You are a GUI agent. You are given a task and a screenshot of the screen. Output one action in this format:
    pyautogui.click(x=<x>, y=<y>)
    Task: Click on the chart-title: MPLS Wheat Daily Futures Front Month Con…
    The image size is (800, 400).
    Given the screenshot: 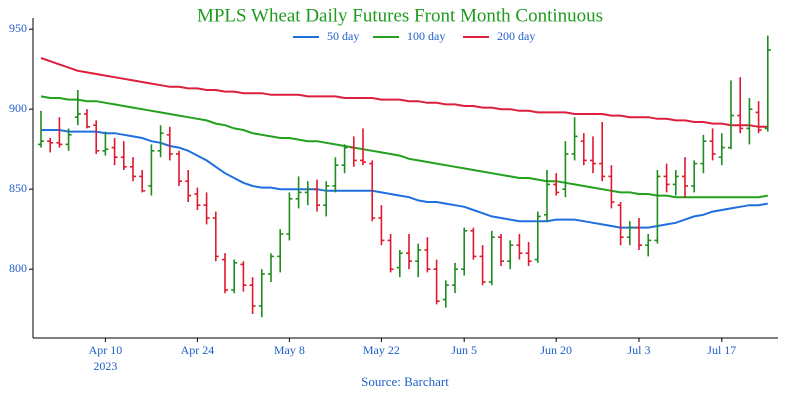 What is the action you would take?
    pyautogui.click(x=400, y=15)
    